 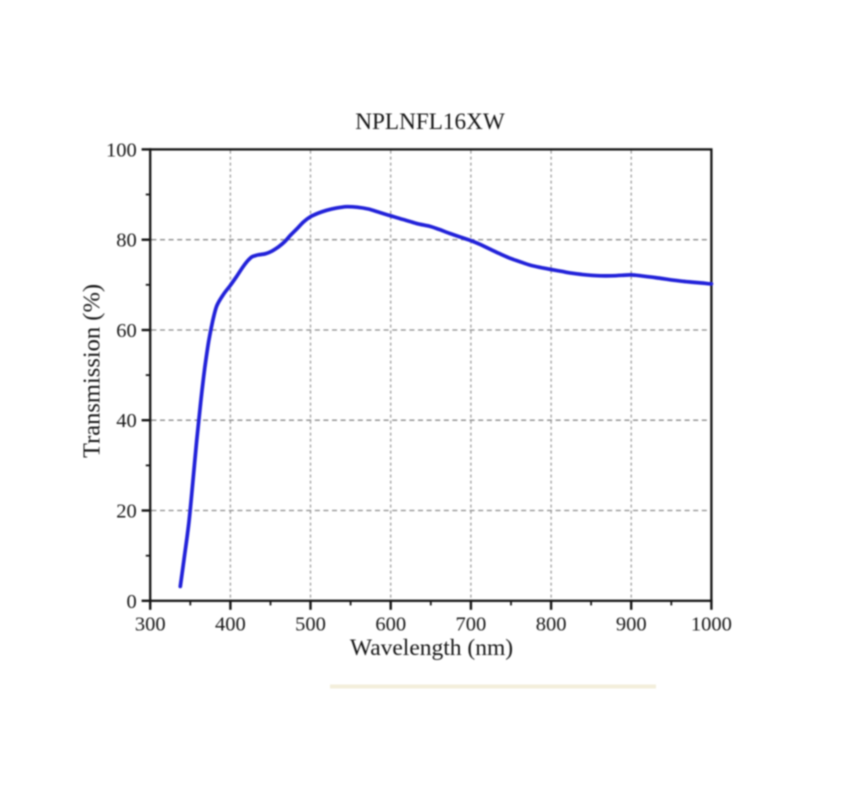 What do you see at coordinates (126, 241) in the screenshot?
I see `svg-text: 80` at bounding box center [126, 241].